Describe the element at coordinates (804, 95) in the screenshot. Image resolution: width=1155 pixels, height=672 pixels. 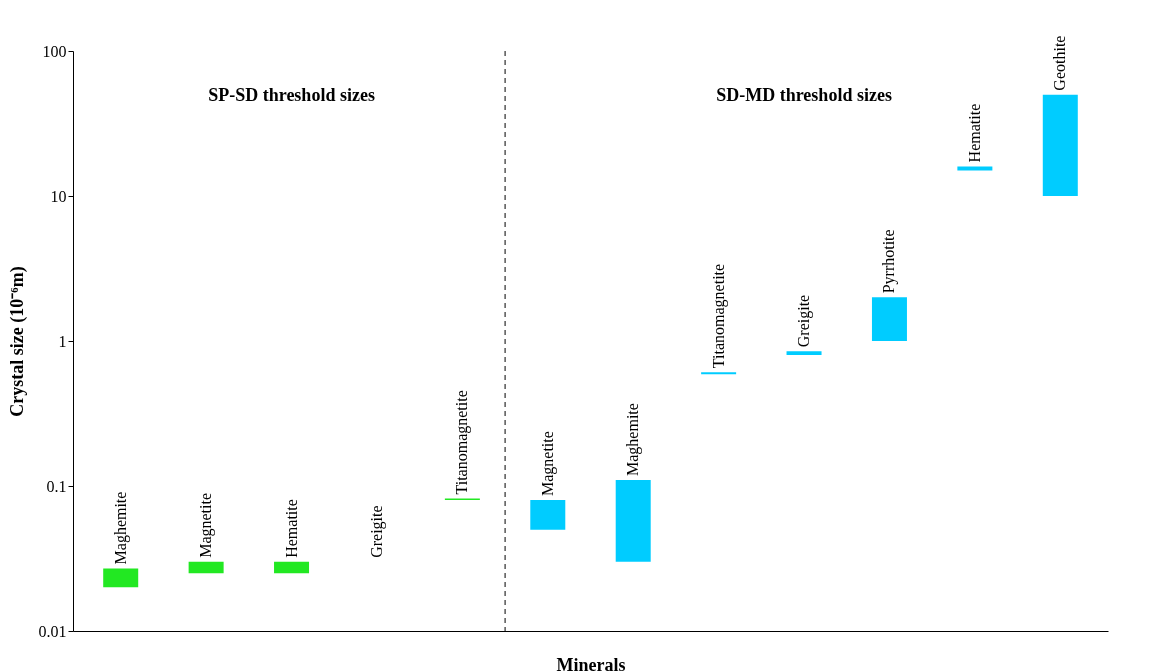
I see `annotation: SD-MD threshold sizes` at that location.